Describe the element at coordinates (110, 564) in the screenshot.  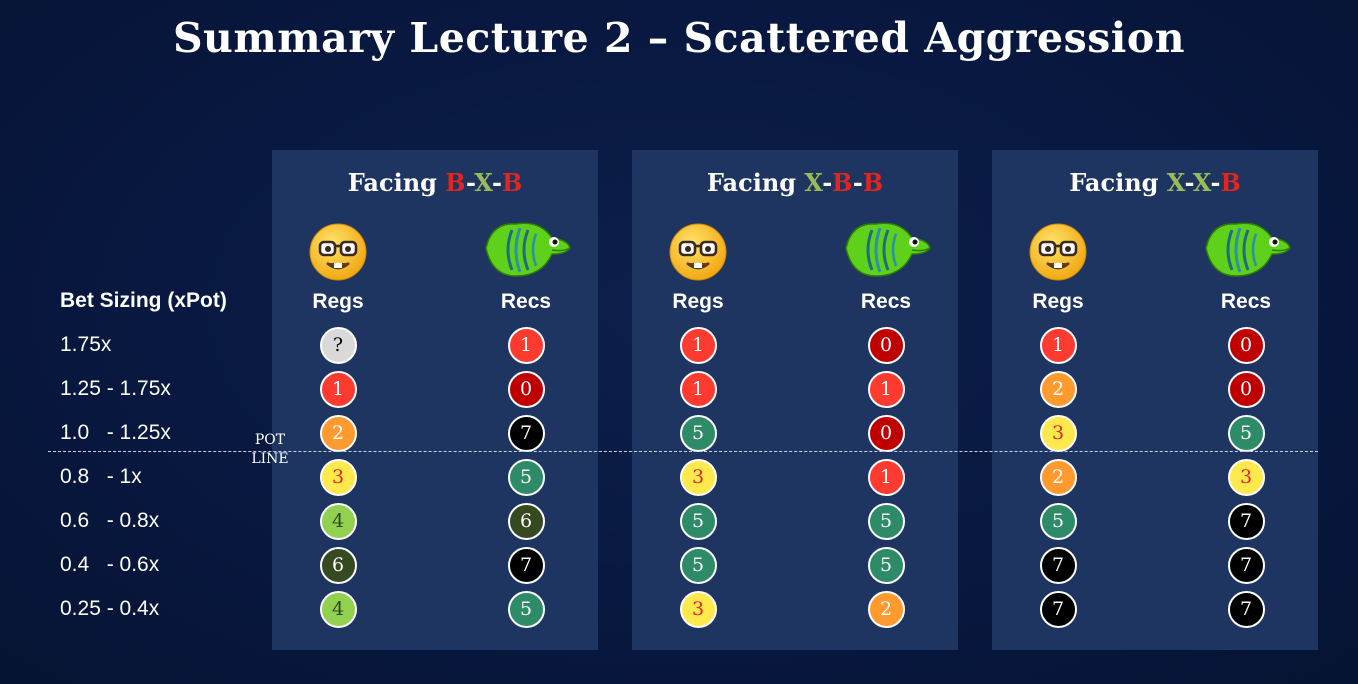
I see `row-label: 0.4 - 0.6x` at that location.